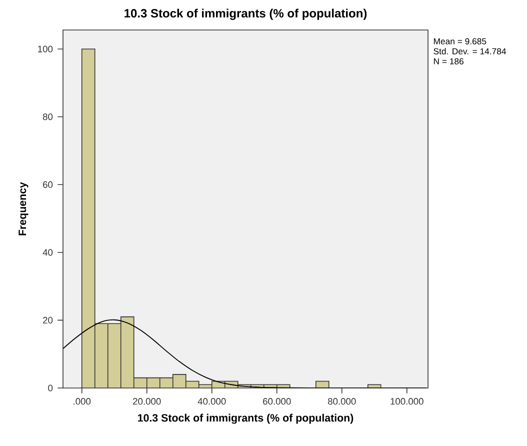 The height and width of the screenshot is (446, 527). What do you see at coordinates (48, 184) in the screenshot?
I see `y-tick-label: 60` at bounding box center [48, 184].